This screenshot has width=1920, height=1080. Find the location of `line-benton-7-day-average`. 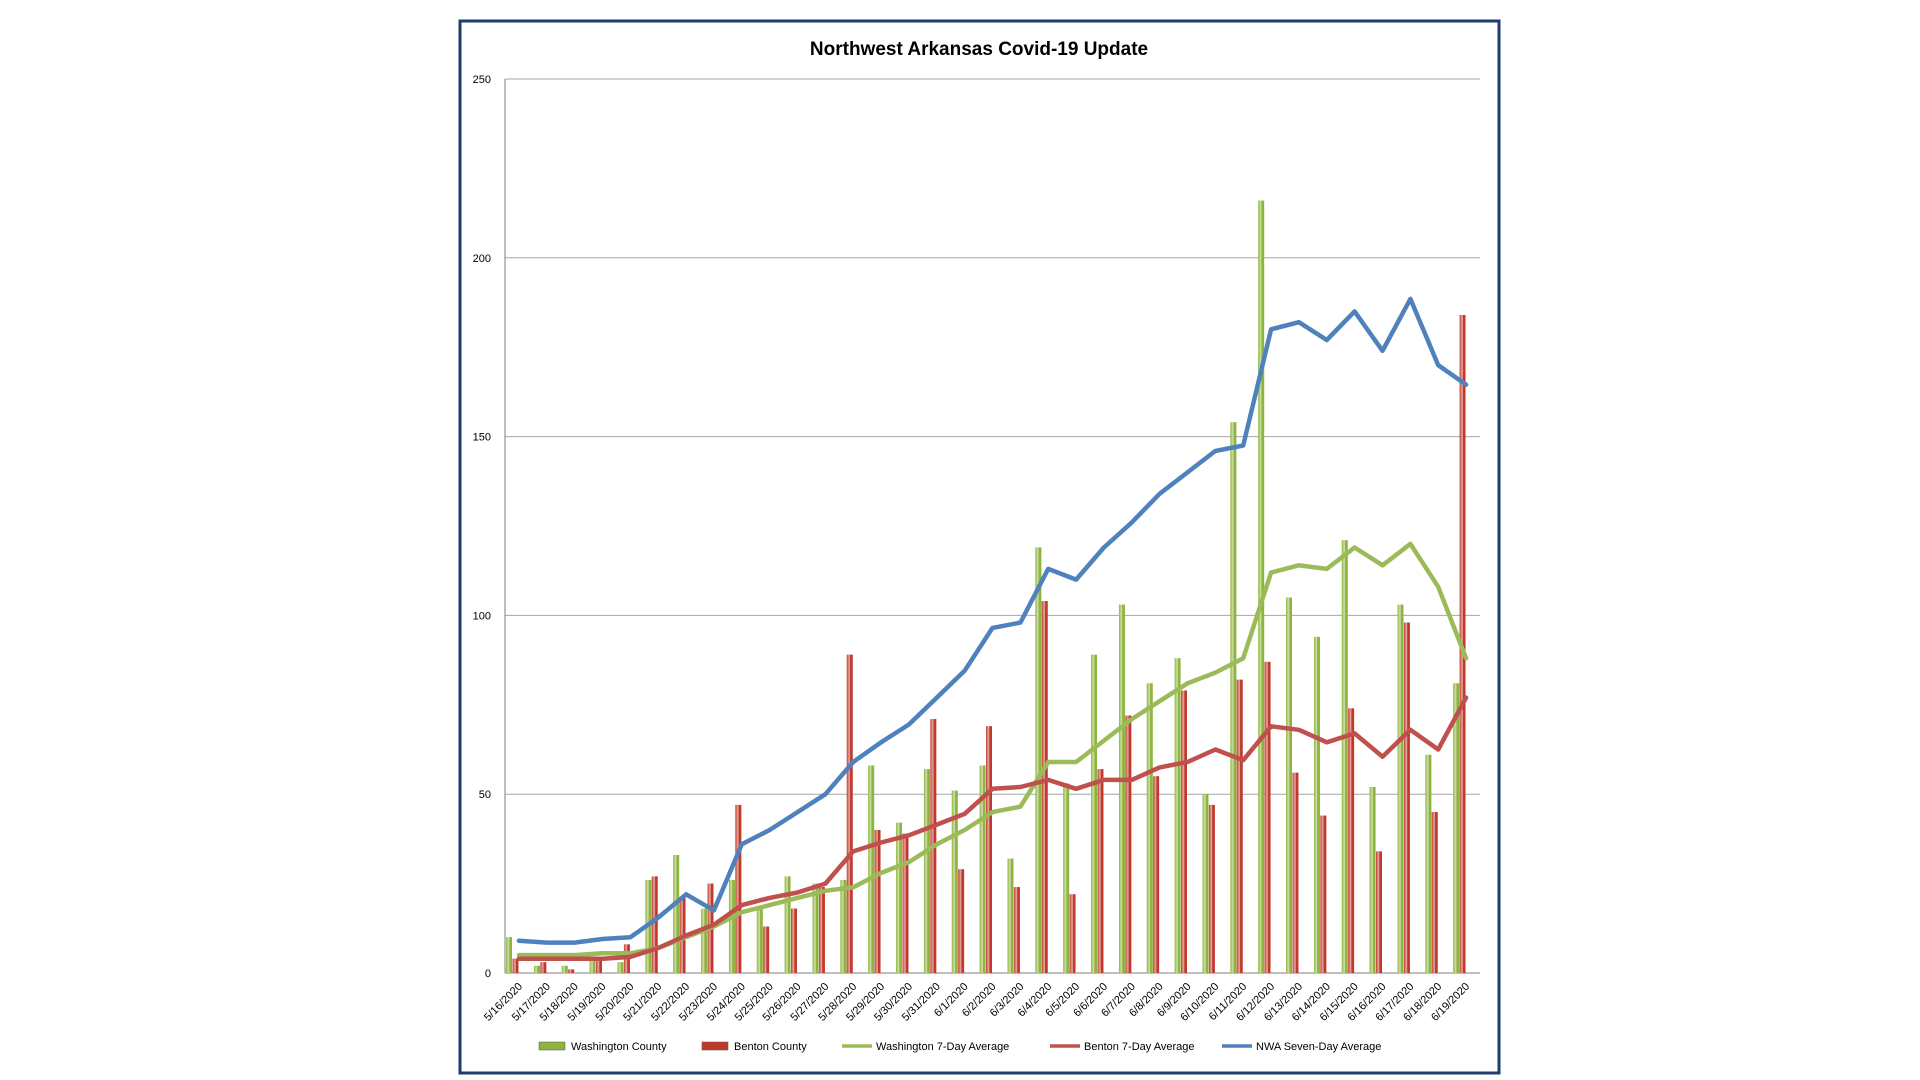

line-benton-7-day-average is located at coordinates (992, 828).